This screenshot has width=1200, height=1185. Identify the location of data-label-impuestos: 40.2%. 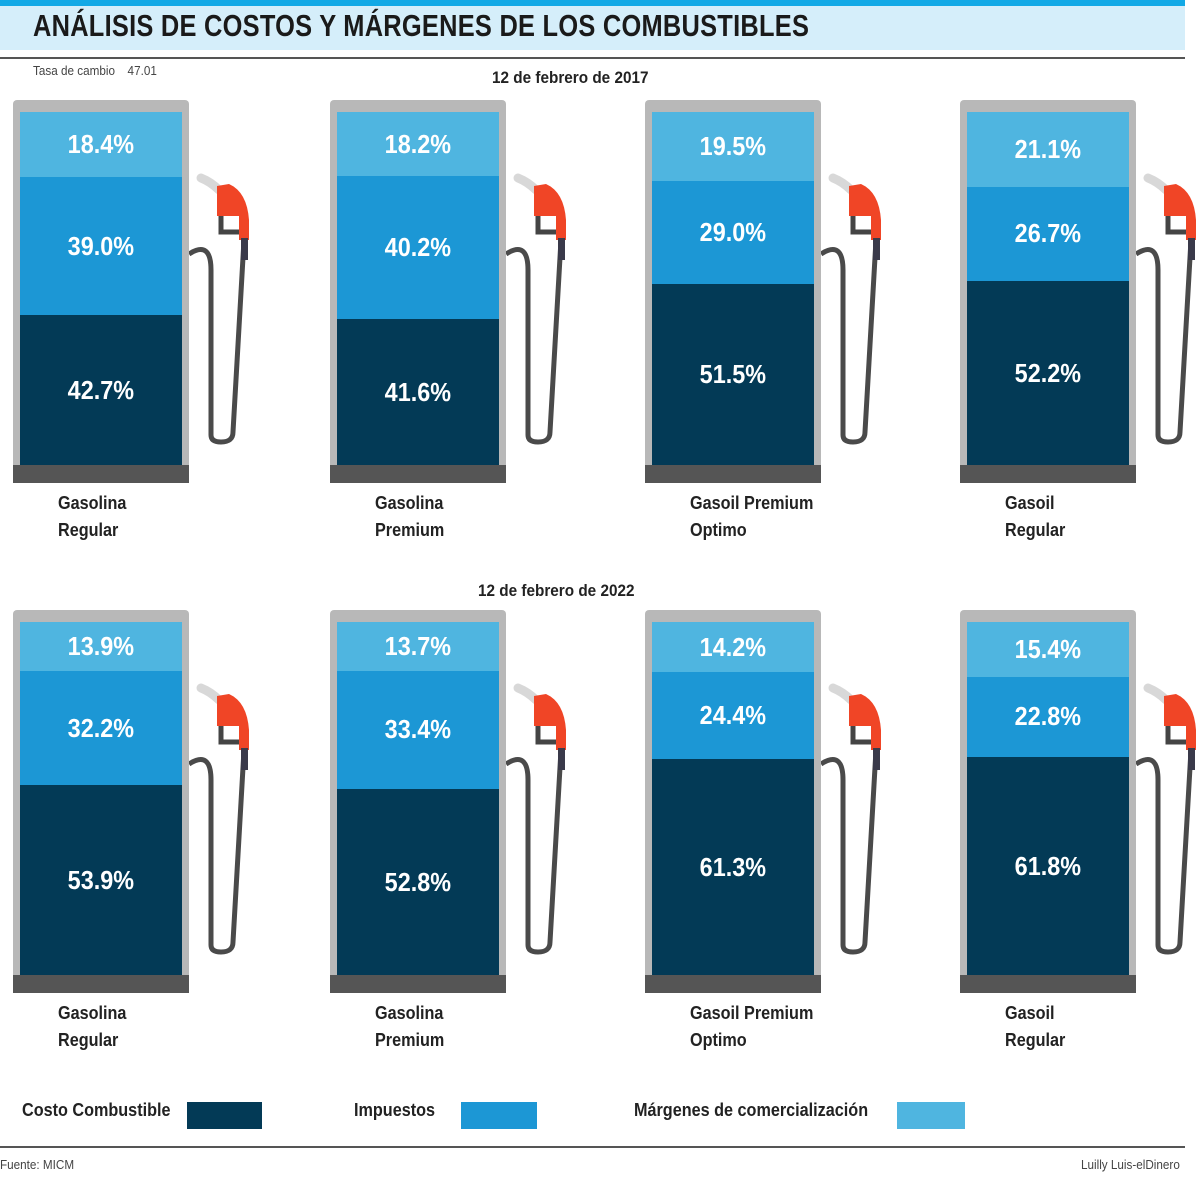
(418, 247).